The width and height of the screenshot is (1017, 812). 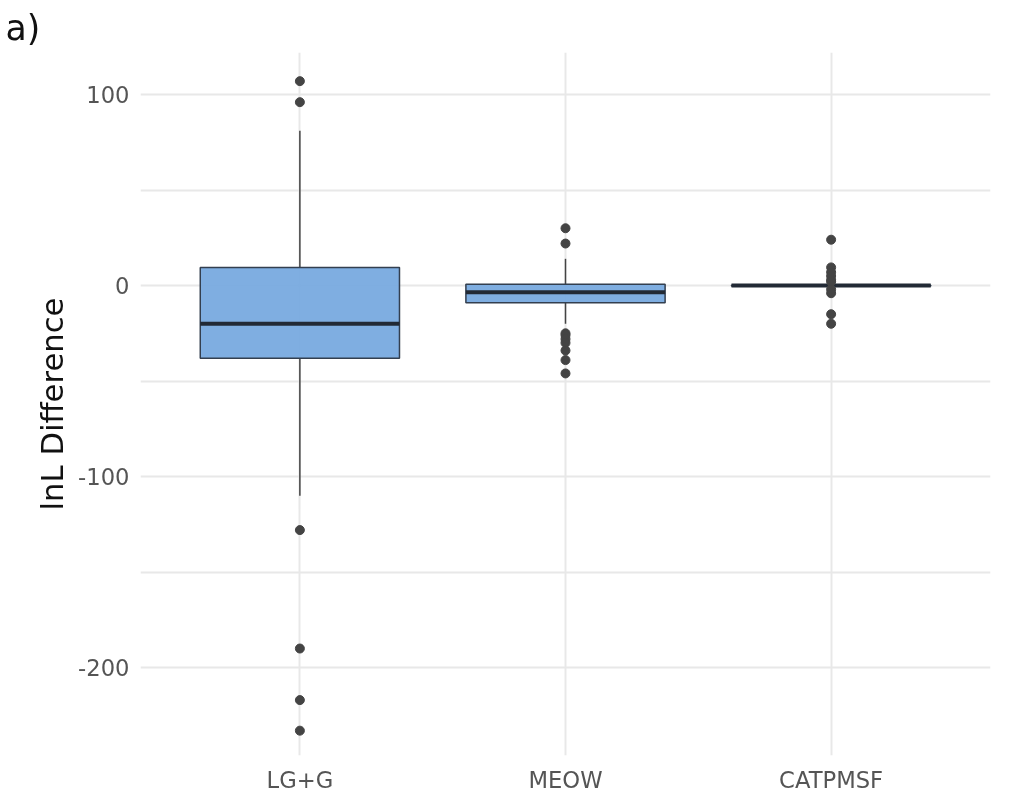 I want to click on y-tick-label: -200, so click(x=104, y=668).